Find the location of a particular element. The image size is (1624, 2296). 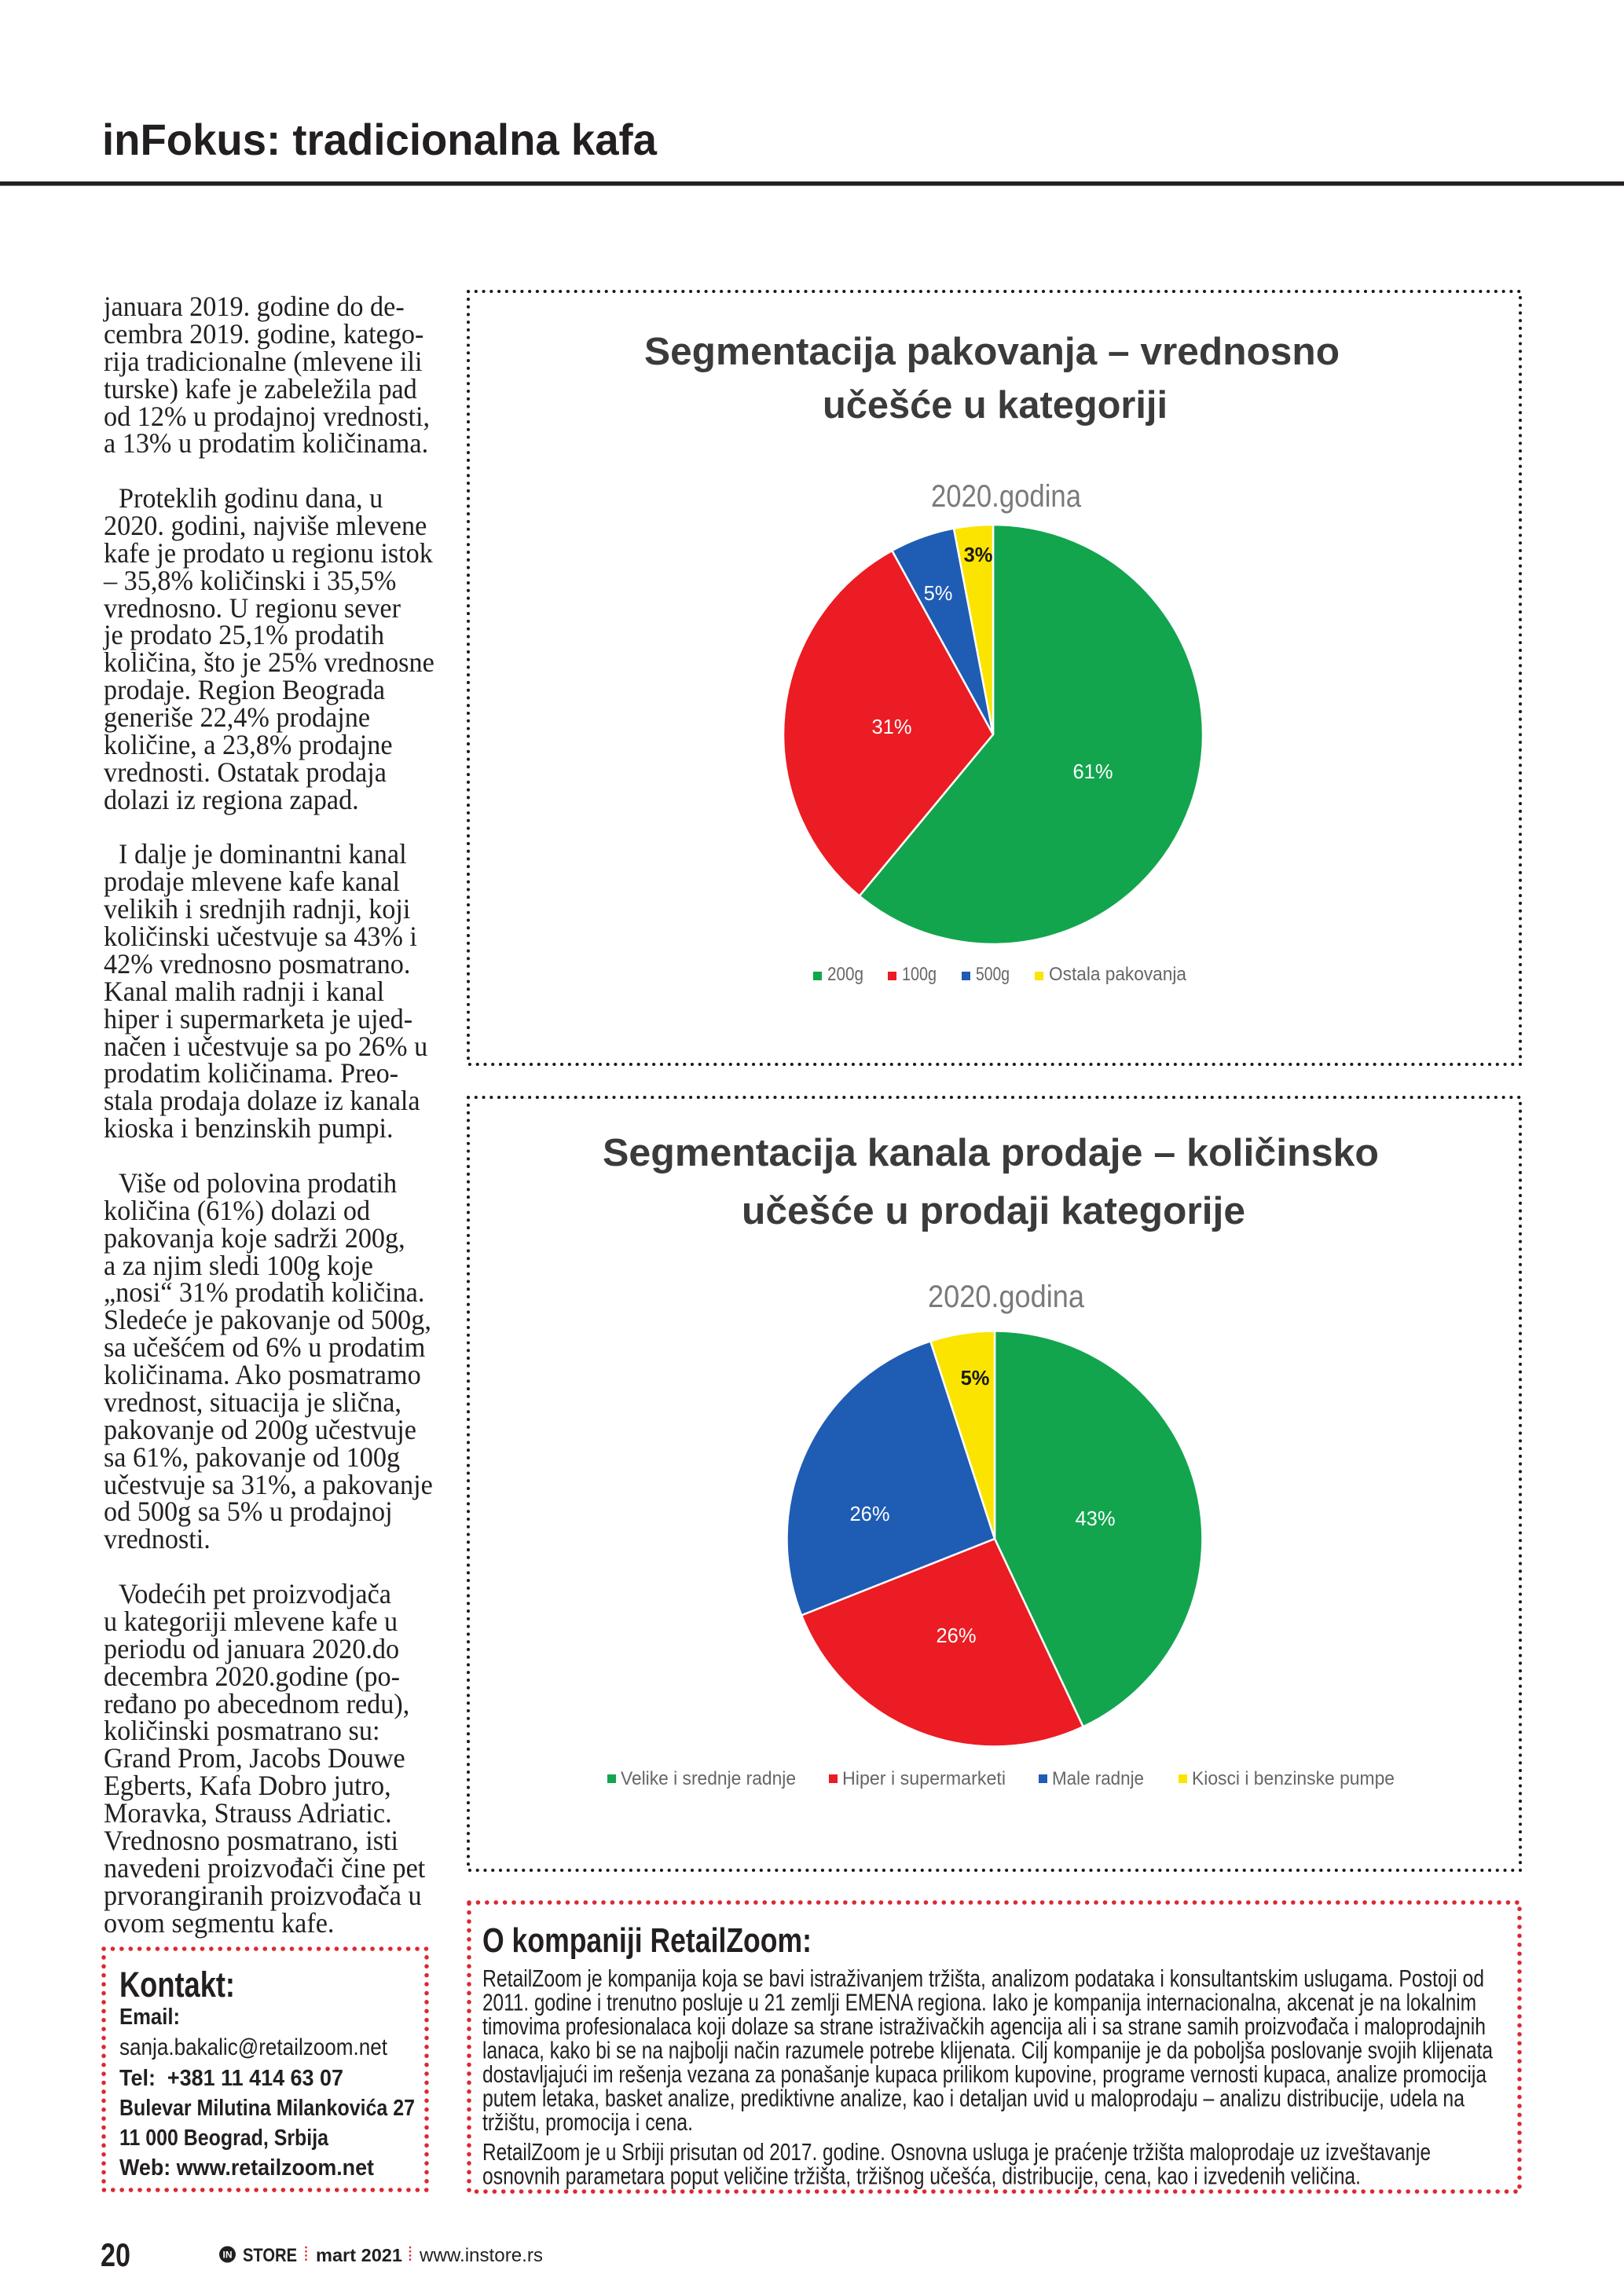

svg-text: Kontakt: is located at coordinates (177, 1985).